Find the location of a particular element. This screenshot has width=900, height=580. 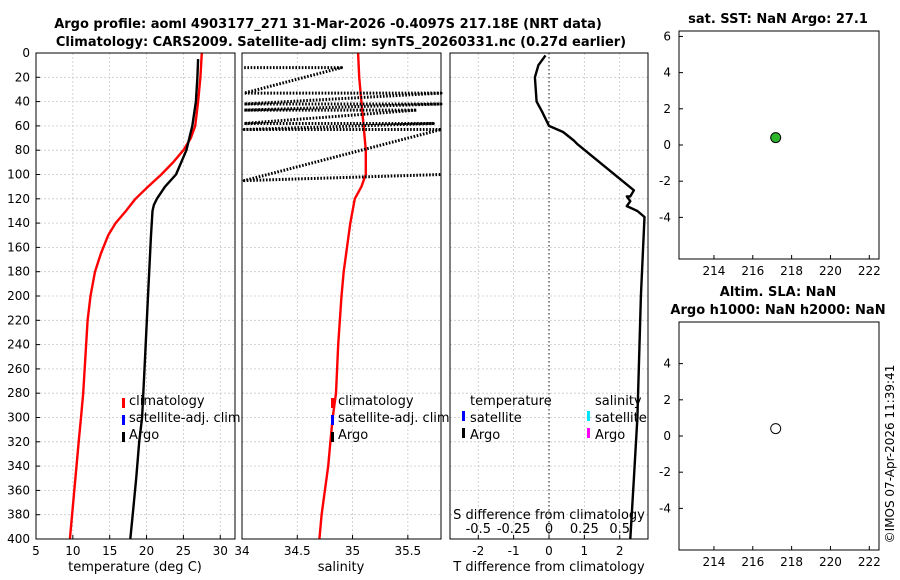

sla_map-xtick-label-4: 222 is located at coordinates (869, 562).